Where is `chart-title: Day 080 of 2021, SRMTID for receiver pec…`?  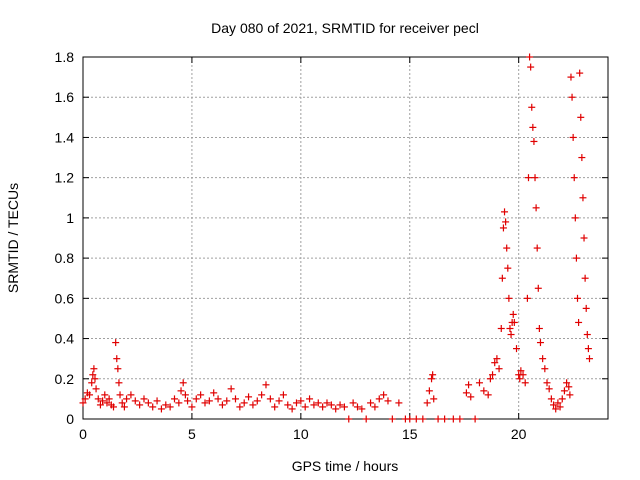 chart-title: Day 080 of 2021, SRMTID for receiver pec… is located at coordinates (345, 28).